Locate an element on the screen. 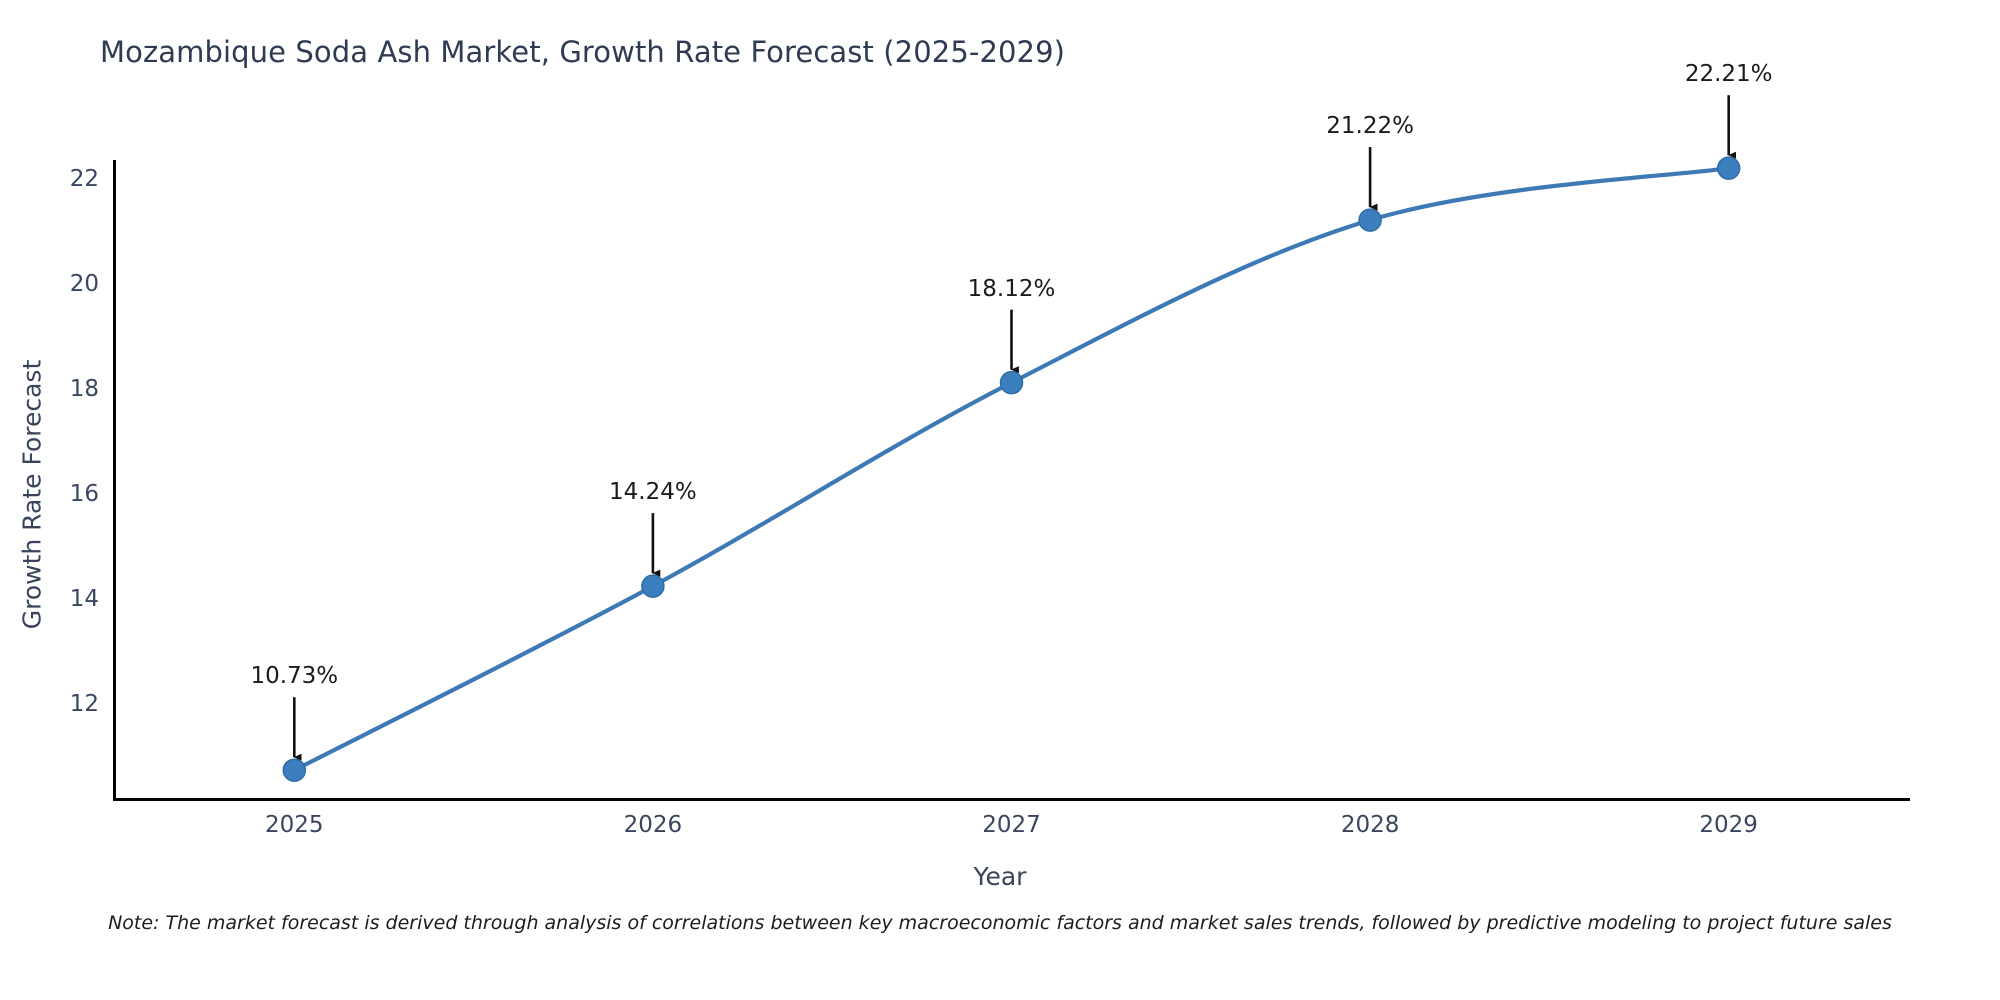 The height and width of the screenshot is (1000, 2000). y-tick-label: 16 is located at coordinates (84, 493).